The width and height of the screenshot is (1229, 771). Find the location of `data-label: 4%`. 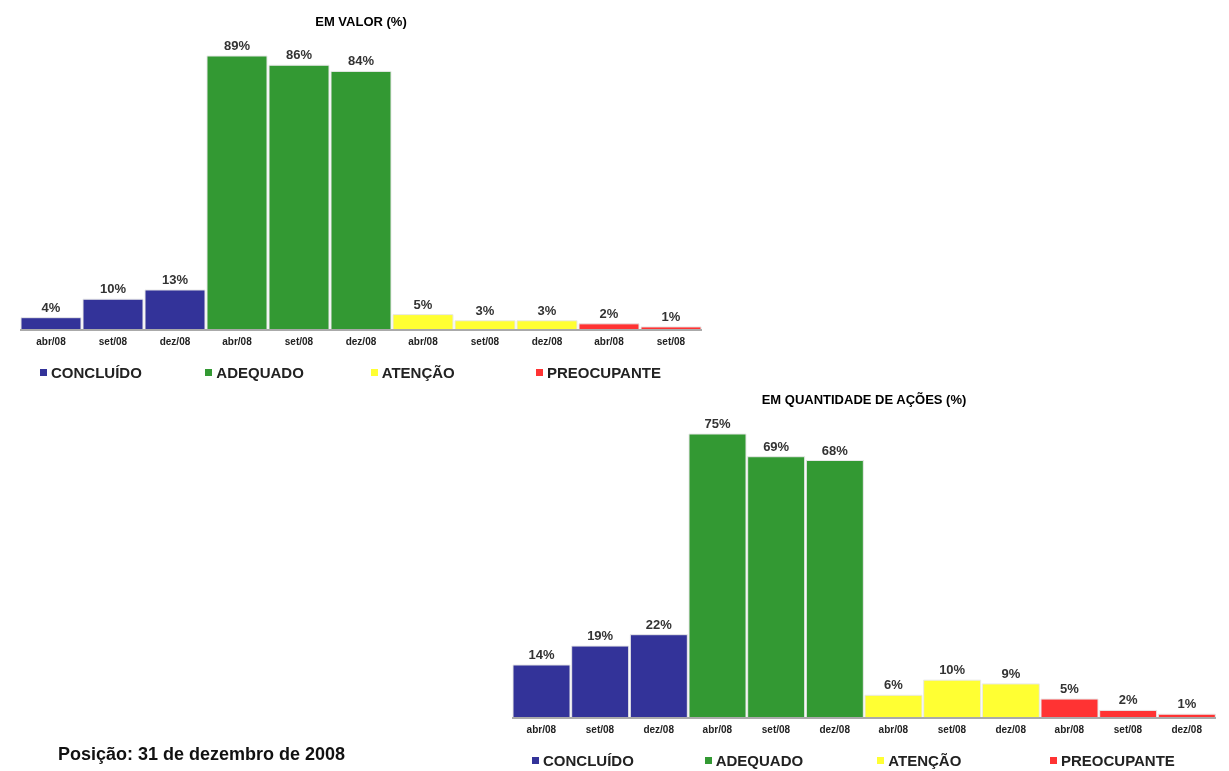

data-label: 4% is located at coordinates (51, 307).